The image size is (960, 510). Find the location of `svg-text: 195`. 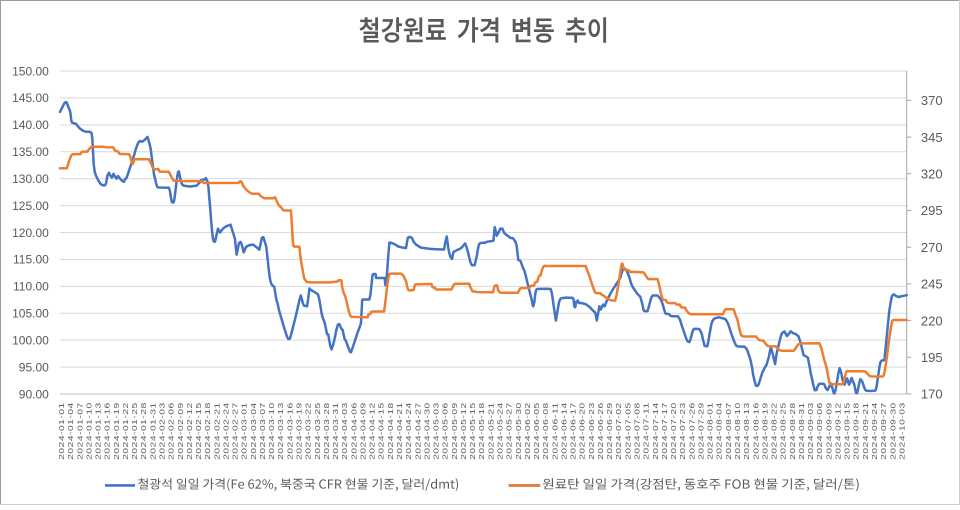

svg-text: 195 is located at coordinates (932, 357).